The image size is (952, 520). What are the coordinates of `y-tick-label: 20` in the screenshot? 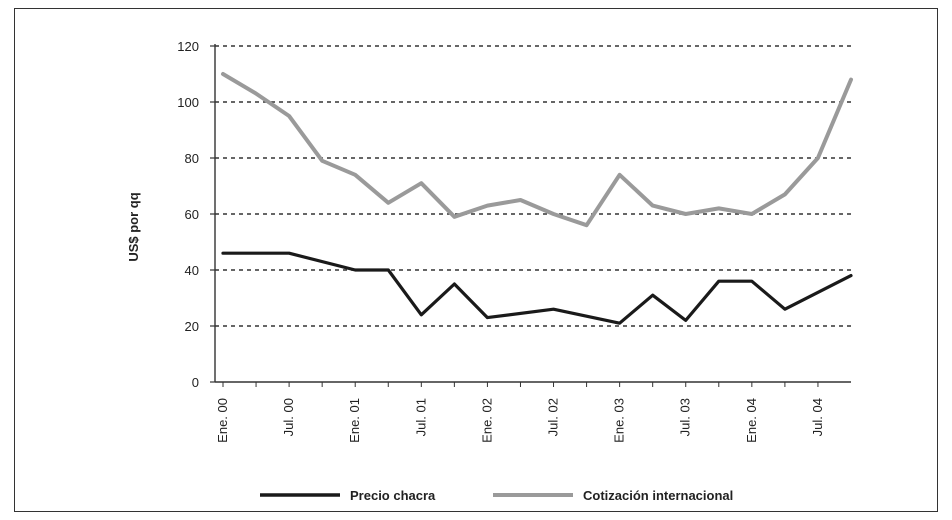 It's located at (192, 326).